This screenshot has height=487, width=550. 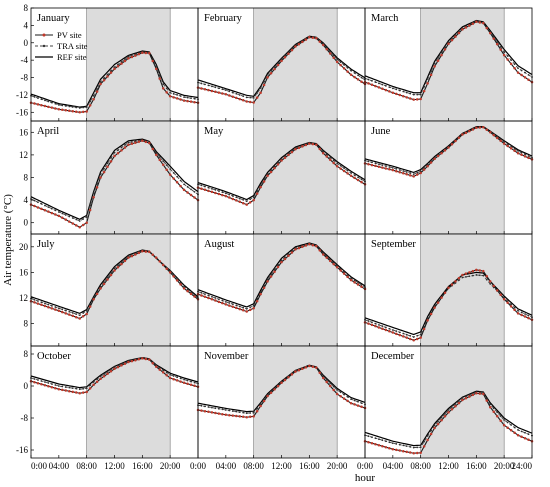 I want to click on panel-june: June, so click(x=448, y=177).